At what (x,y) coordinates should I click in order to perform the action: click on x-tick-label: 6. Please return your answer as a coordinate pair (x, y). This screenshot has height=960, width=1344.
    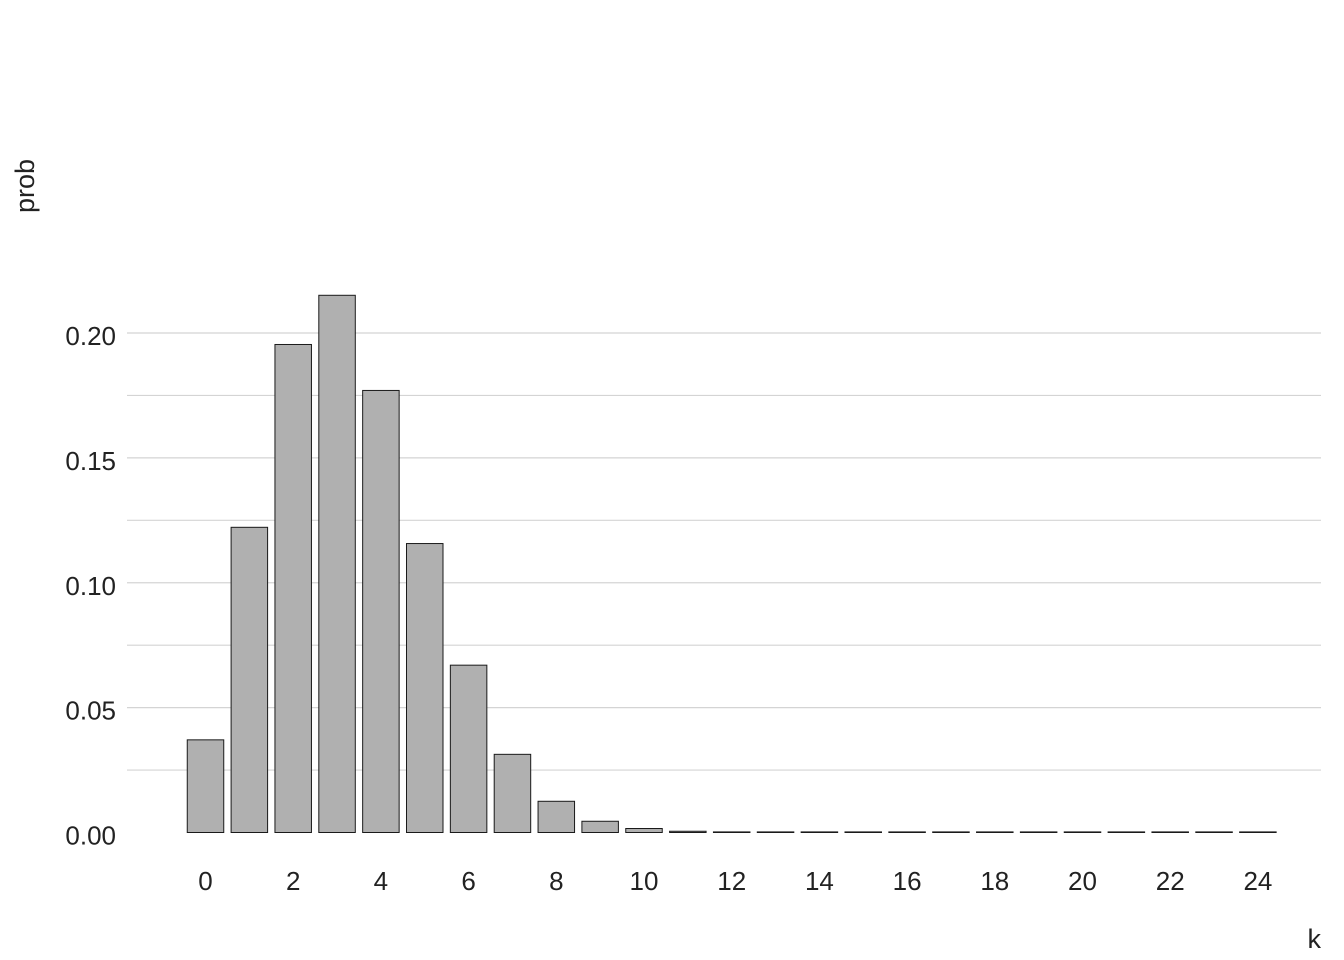
    Looking at the image, I should click on (468, 881).